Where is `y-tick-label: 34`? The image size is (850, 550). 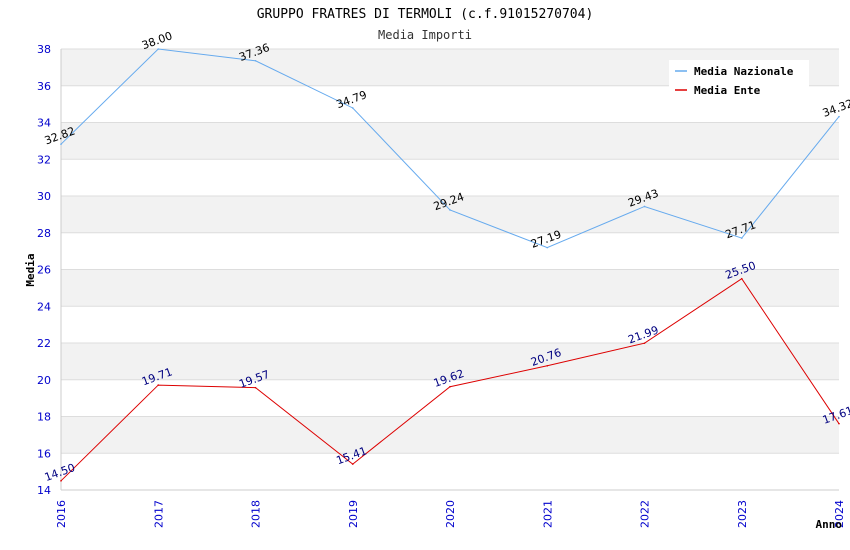
y-tick-label: 34 is located at coordinates (44, 123).